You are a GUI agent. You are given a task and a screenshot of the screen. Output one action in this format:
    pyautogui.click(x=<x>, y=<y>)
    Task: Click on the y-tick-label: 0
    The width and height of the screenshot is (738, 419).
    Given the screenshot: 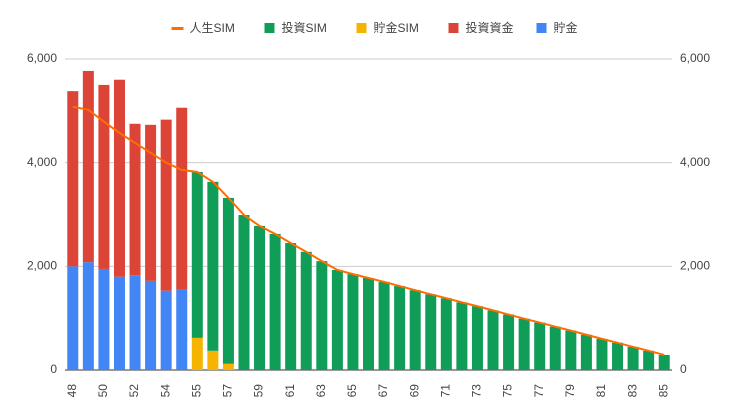 What is the action you would take?
    pyautogui.click(x=53, y=369)
    